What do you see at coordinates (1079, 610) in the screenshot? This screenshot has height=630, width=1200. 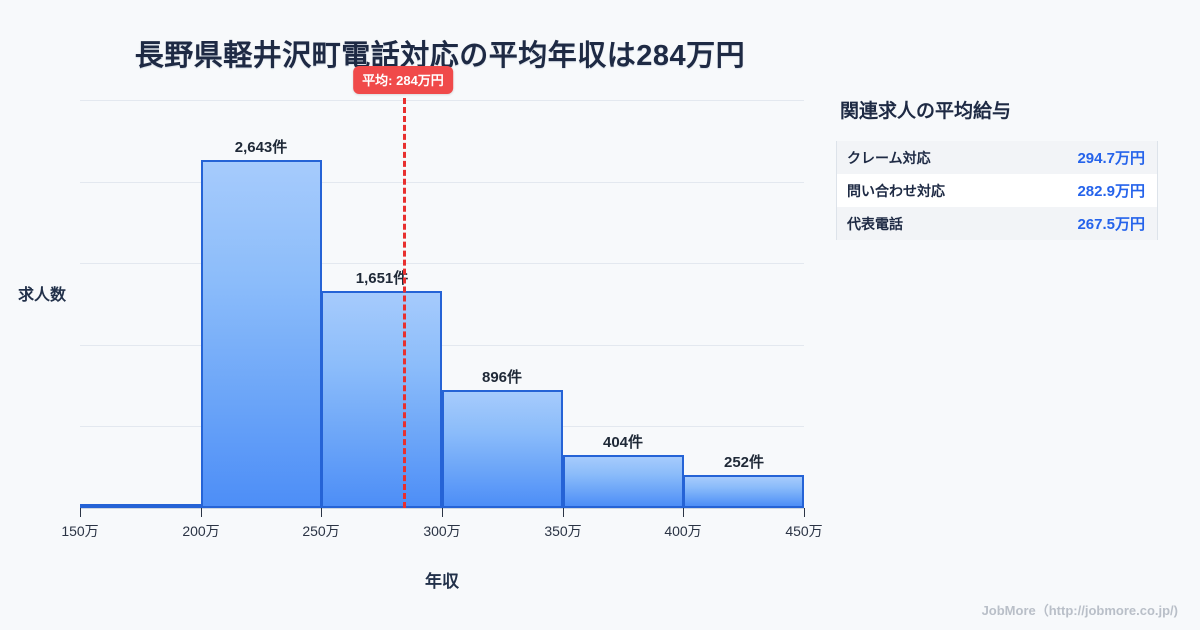 I see `footer-watermark: JobMore（http://jobmore.co.jp/)` at bounding box center [1079, 610].